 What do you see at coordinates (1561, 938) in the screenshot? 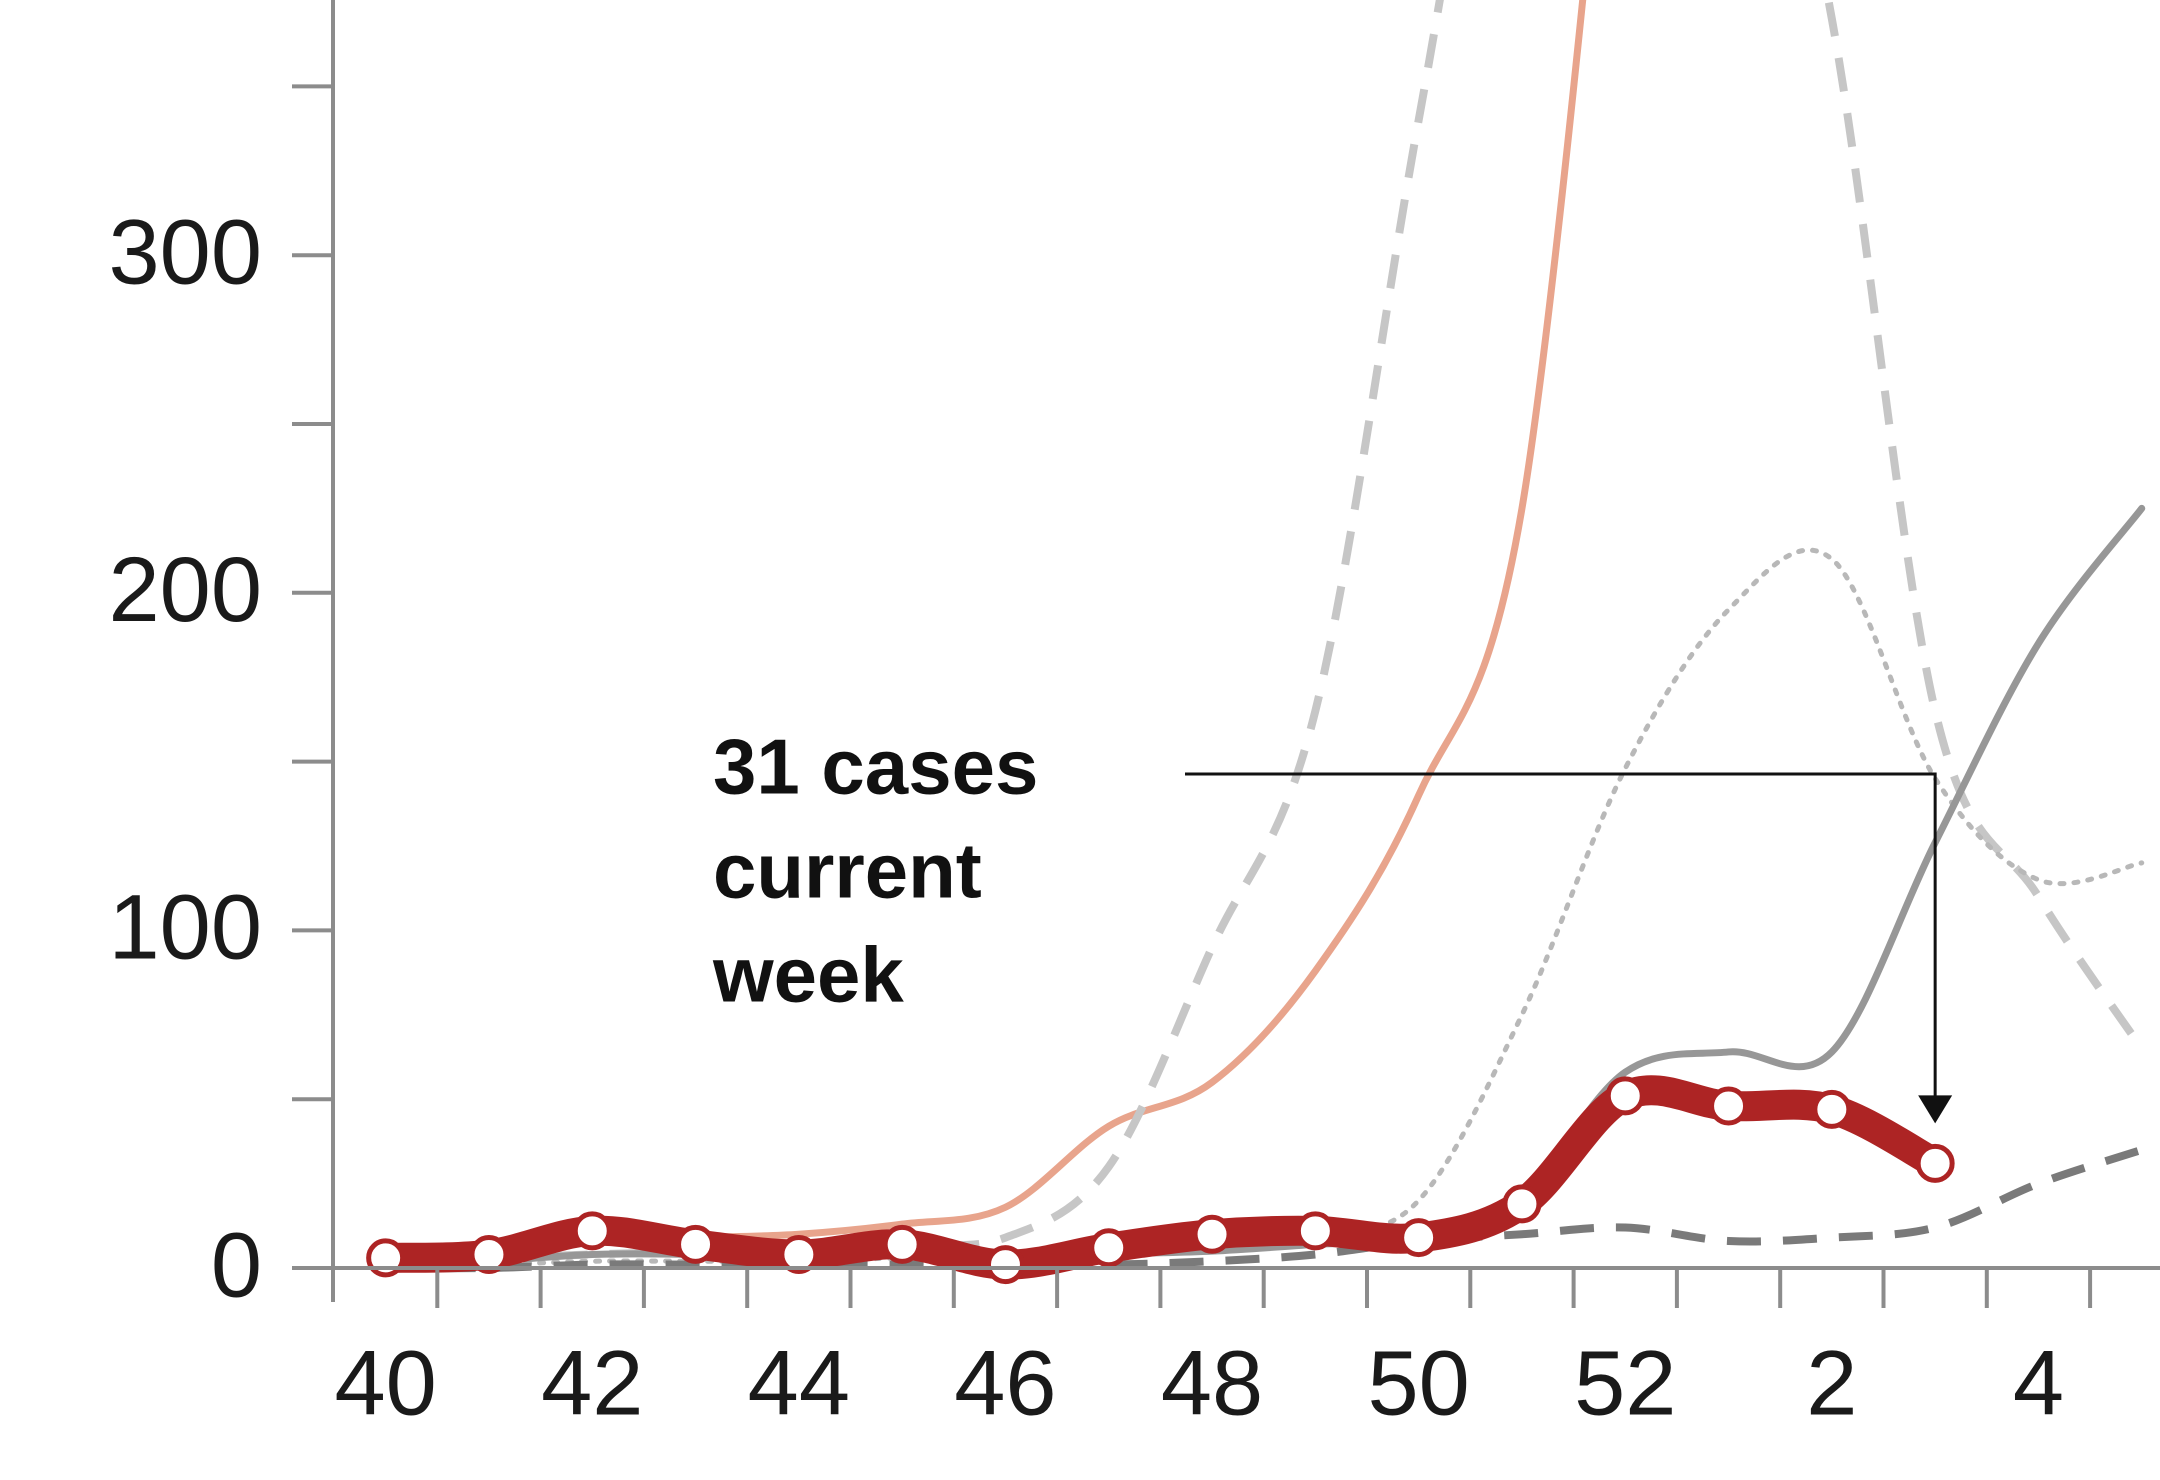
I see `annotation-leader` at bounding box center [1561, 938].